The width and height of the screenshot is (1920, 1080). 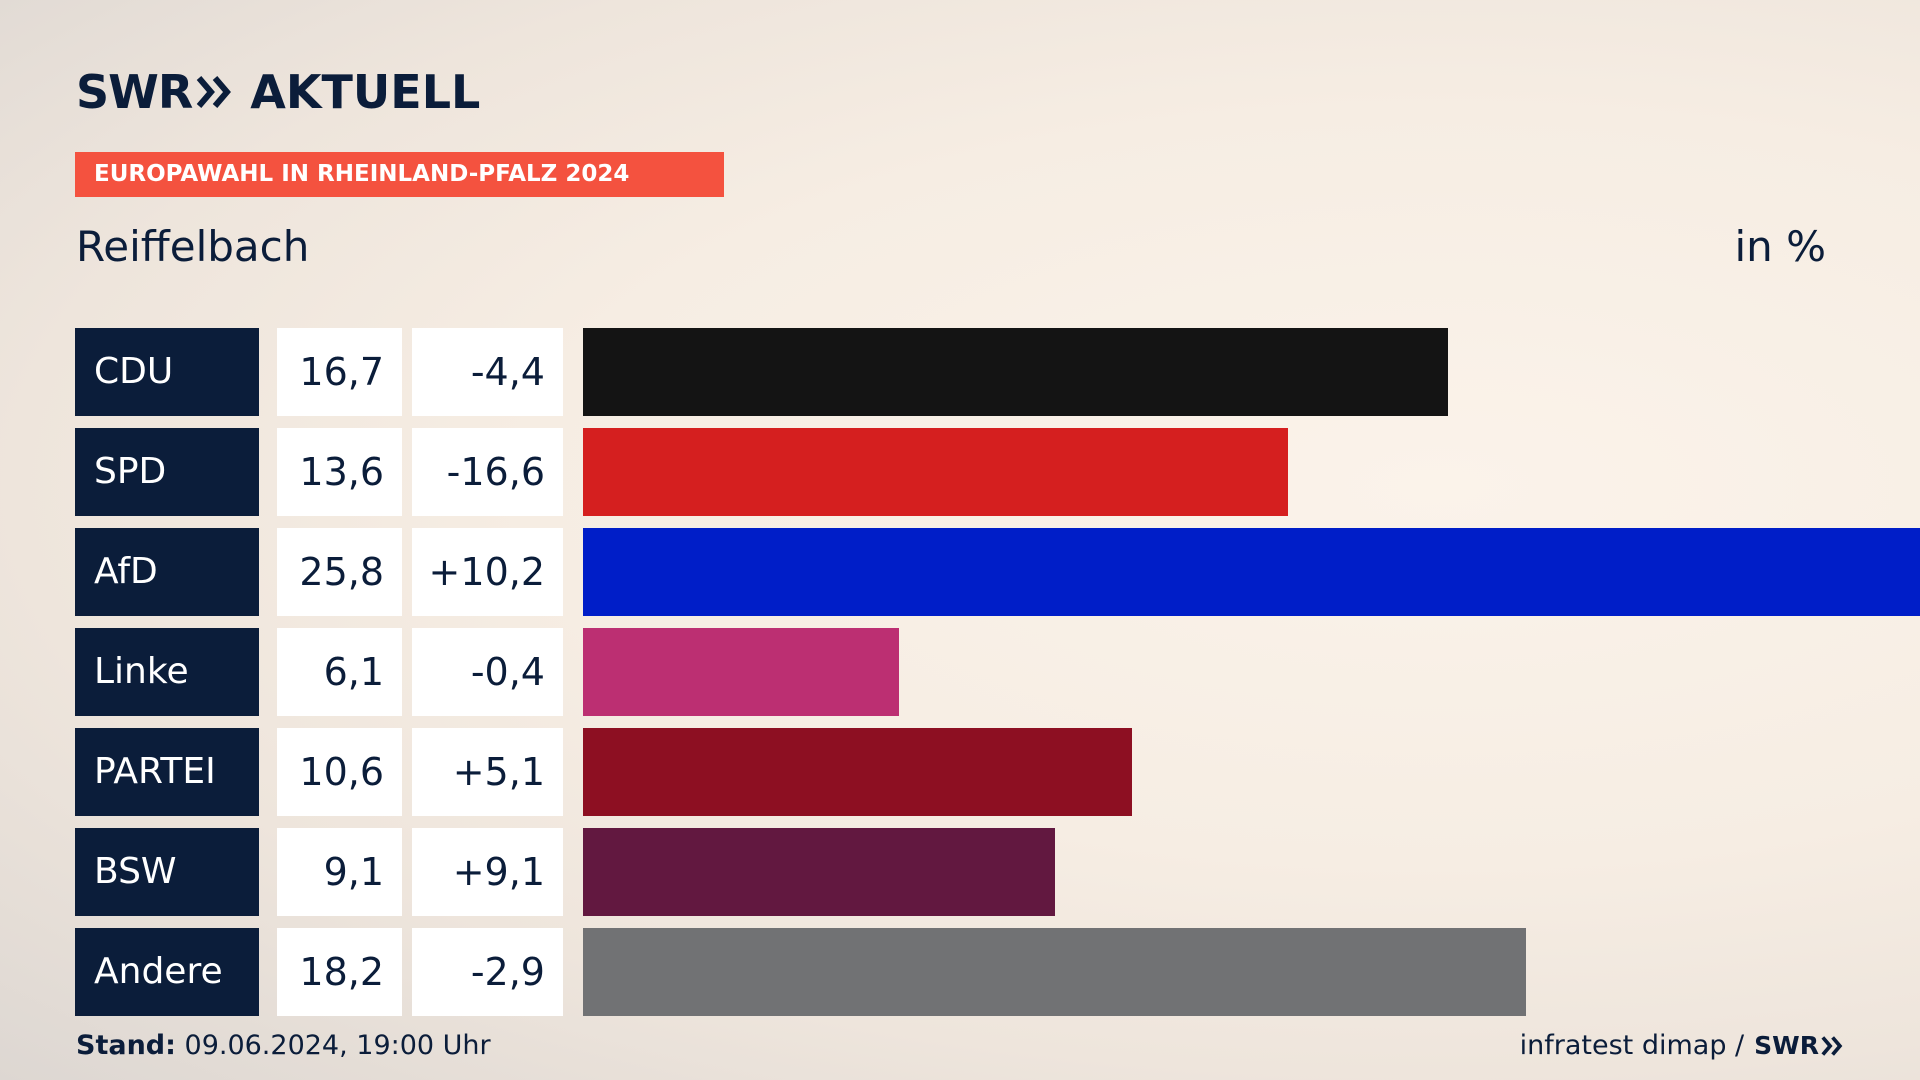 What do you see at coordinates (487, 772) in the screenshot?
I see `change-label: +5,1` at bounding box center [487, 772].